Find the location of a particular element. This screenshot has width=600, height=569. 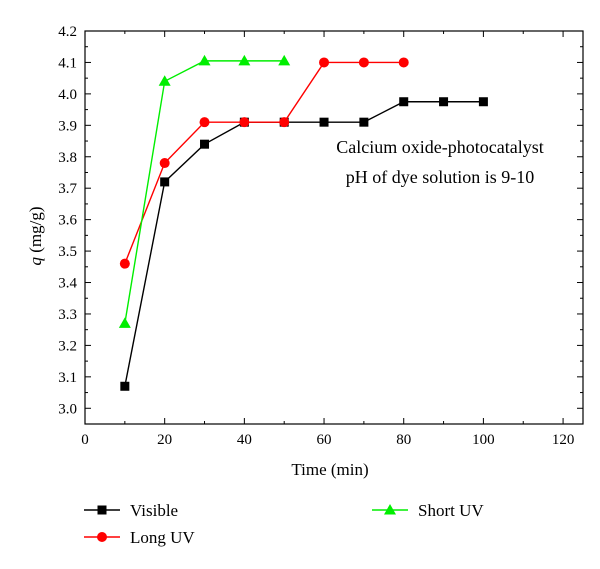

legend-item-visible: Visible is located at coordinates (131, 510).